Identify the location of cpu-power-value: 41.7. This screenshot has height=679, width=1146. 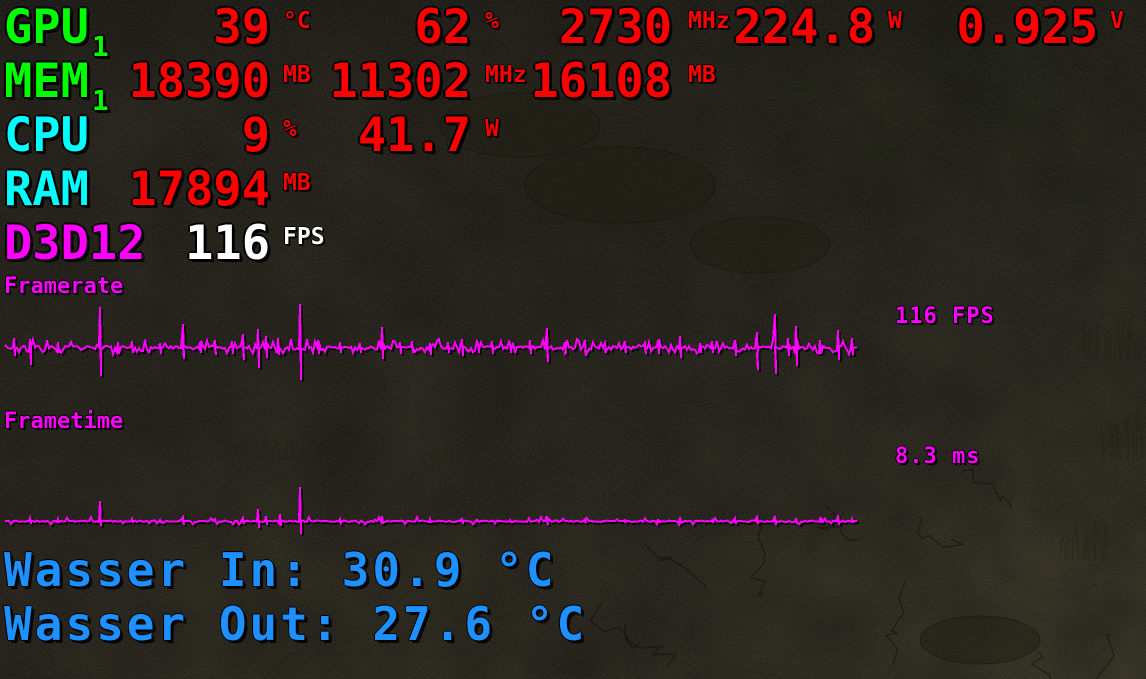
(414, 135).